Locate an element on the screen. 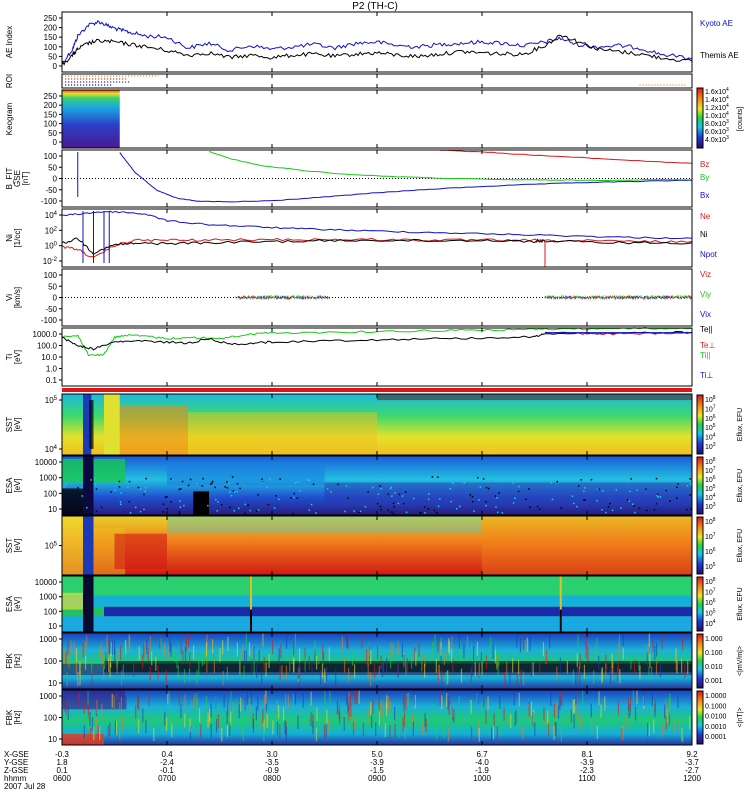 The width and height of the screenshot is (750, 800). temperature-panel-frame is located at coordinates (377, 357).